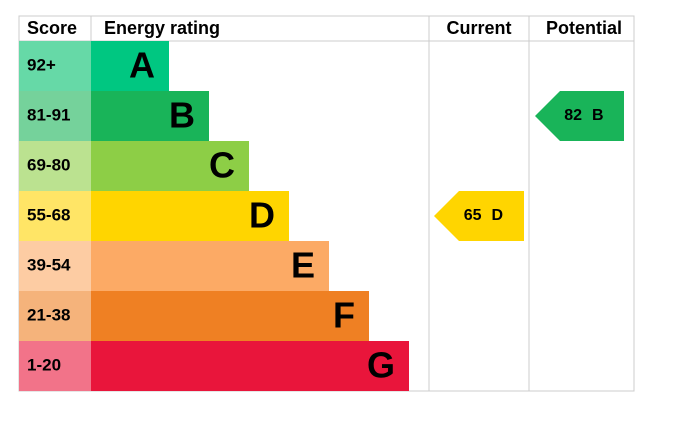  I want to click on rating-letter: B, so click(182, 115).